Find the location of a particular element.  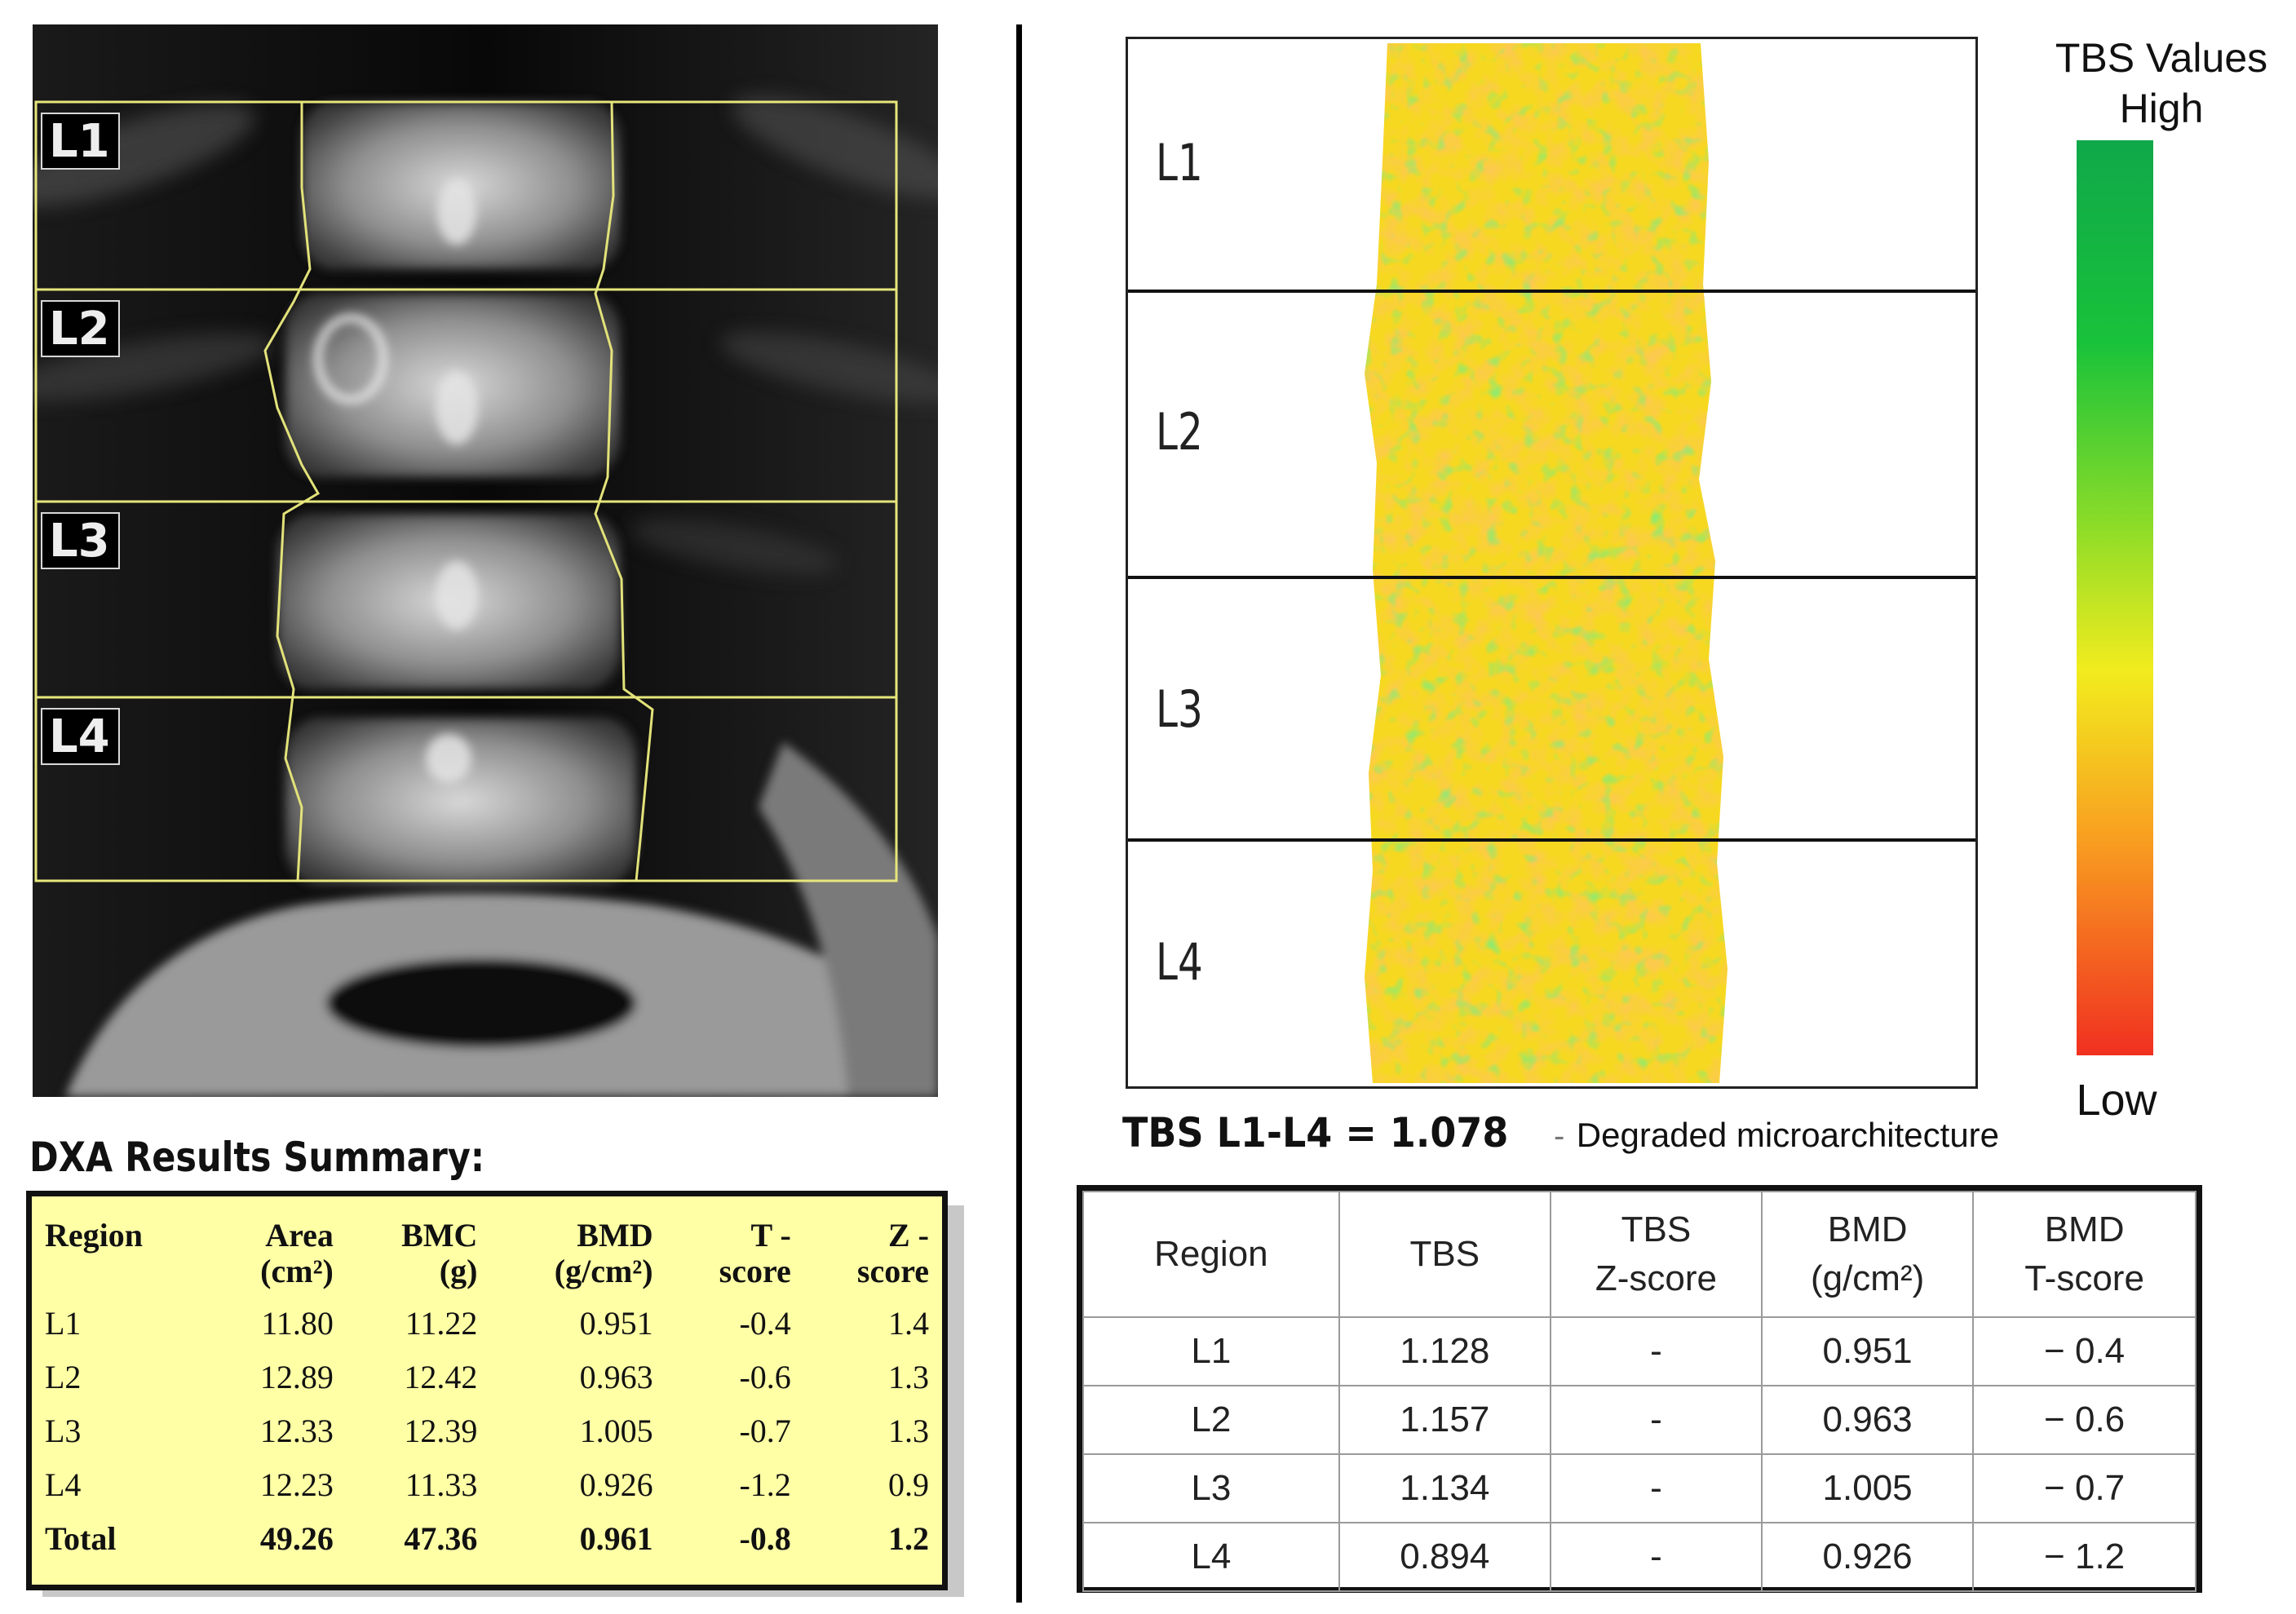

tbs-cell: 1.134 is located at coordinates (1445, 1488).